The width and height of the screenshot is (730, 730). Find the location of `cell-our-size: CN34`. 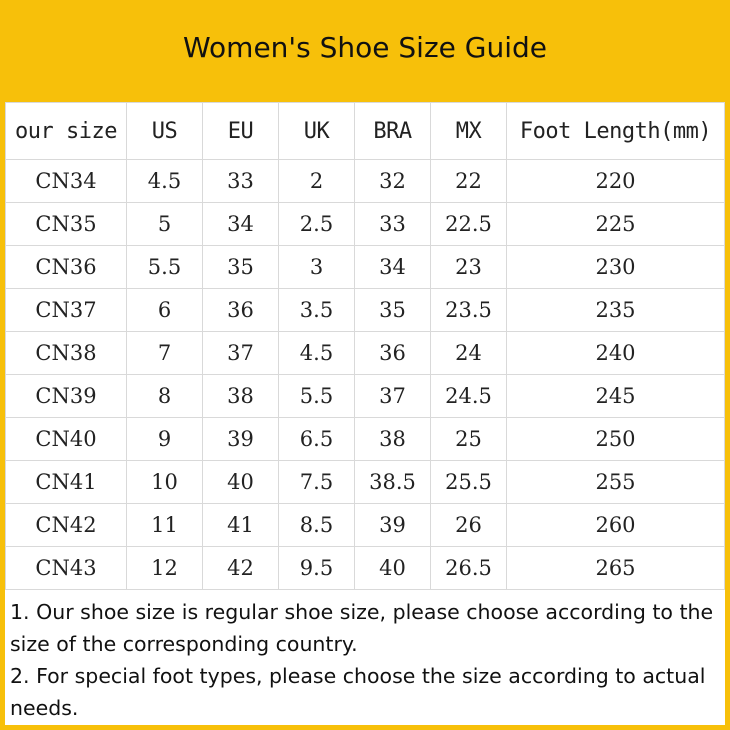

cell-our-size: CN34 is located at coordinates (66, 181).